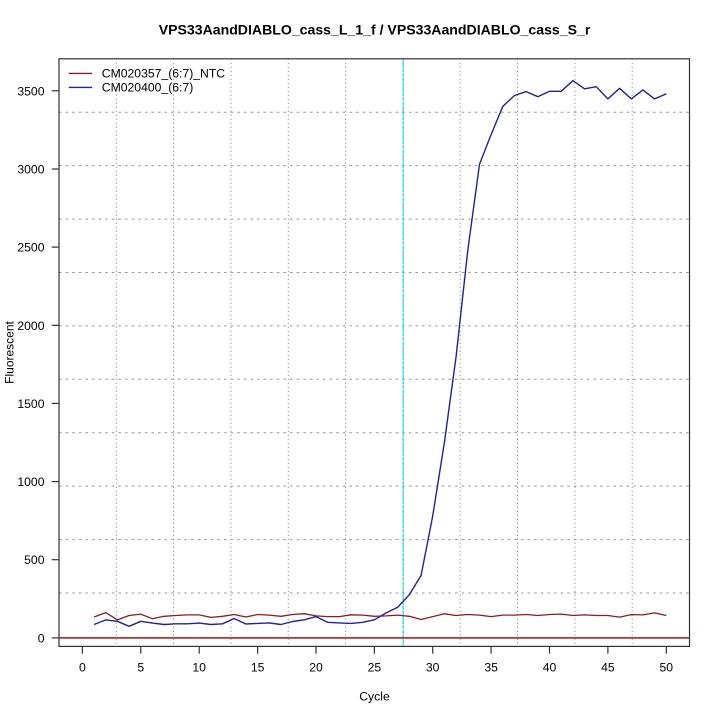 The image size is (720, 720). I want to click on svg-text: 1500, so click(30, 404).